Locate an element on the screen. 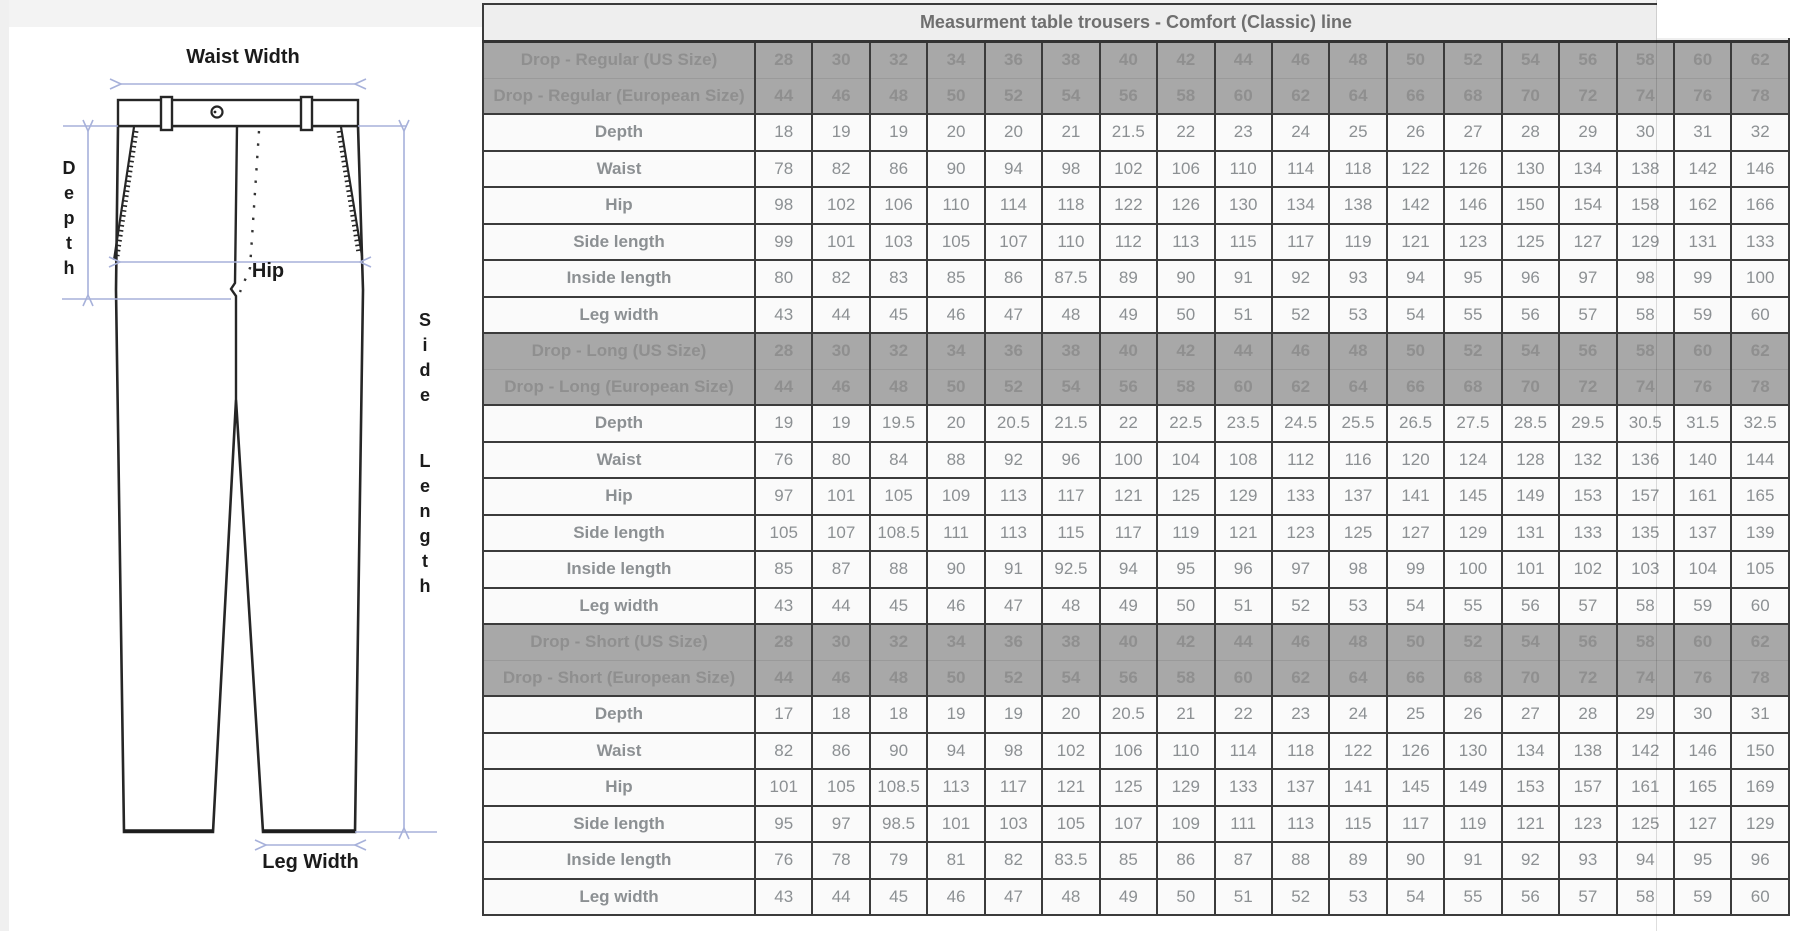  value-cell: 106 is located at coordinates (1128, 750).